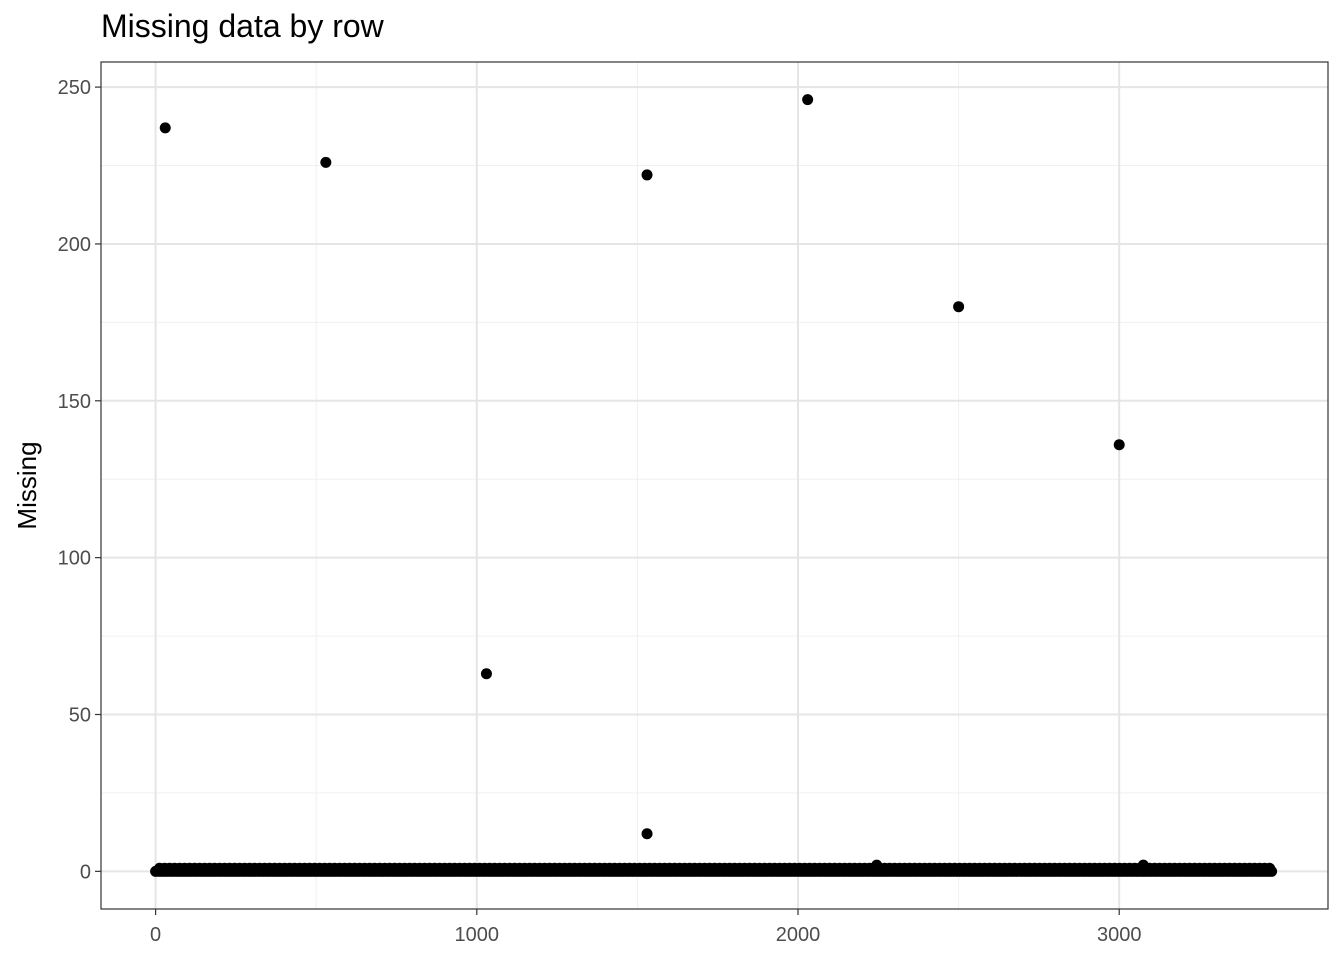 The width and height of the screenshot is (1344, 960). Describe the element at coordinates (477, 935) in the screenshot. I see `x-tick-label: 1000` at that location.